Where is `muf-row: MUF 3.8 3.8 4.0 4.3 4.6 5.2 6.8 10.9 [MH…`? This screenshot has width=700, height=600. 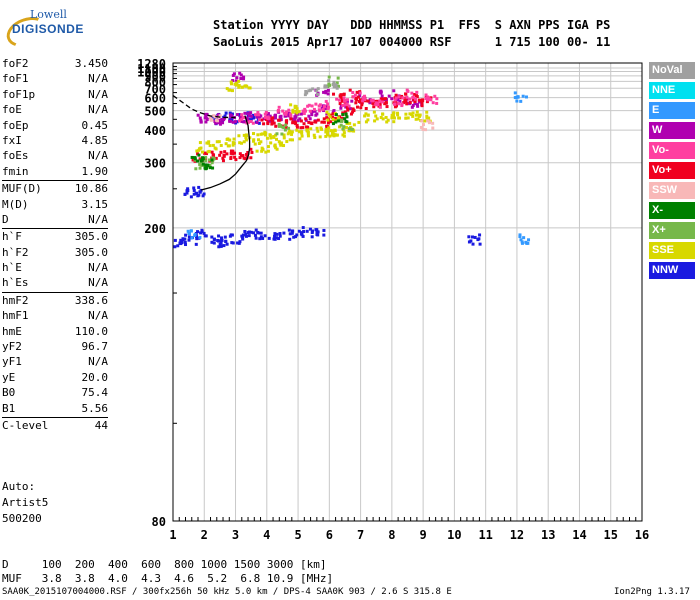
muf-row: MUF 3.8 3.8 4.0 4.3 4.6 5.2 6.8 10.9 [MH… is located at coordinates (168, 578).